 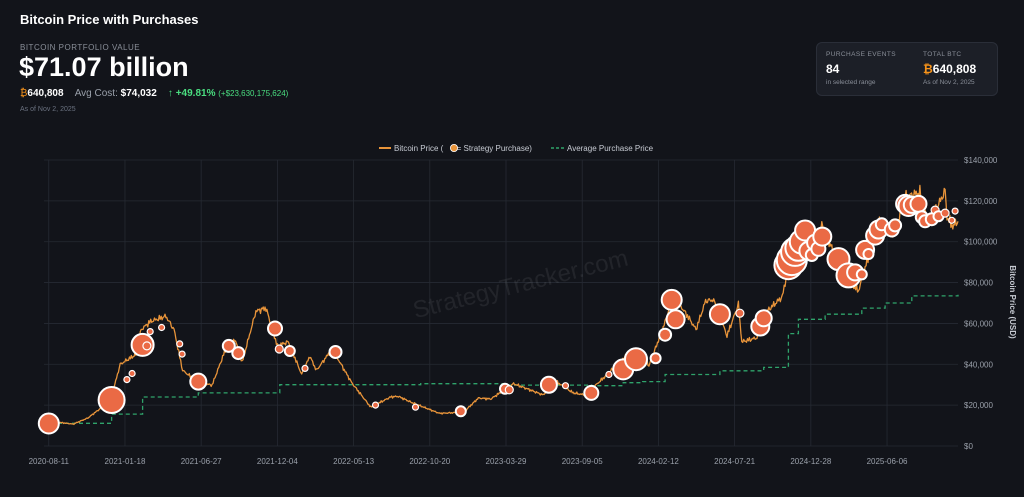 I want to click on x-tick-label: 2023-09-05, so click(x=582, y=461).